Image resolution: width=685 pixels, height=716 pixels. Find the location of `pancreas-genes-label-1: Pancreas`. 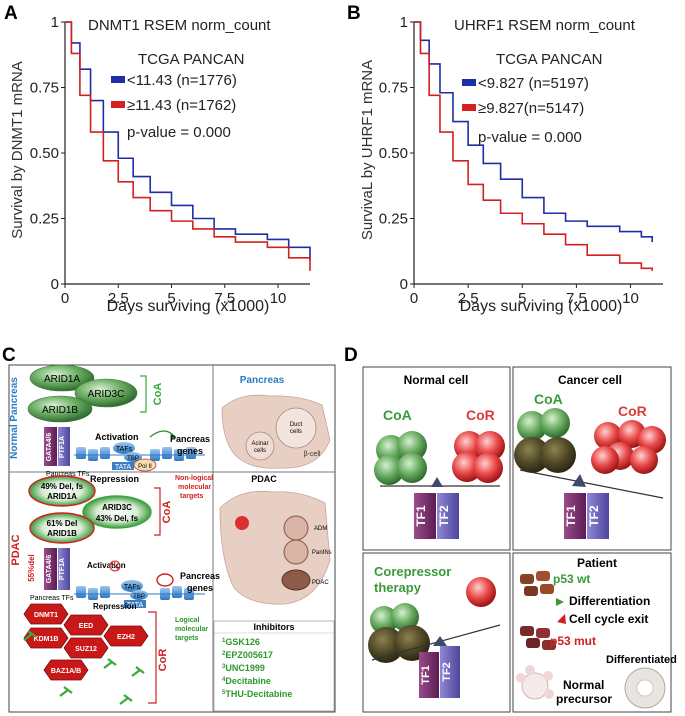

pancreas-genes-label-1: Pancreas is located at coordinates (190, 439).